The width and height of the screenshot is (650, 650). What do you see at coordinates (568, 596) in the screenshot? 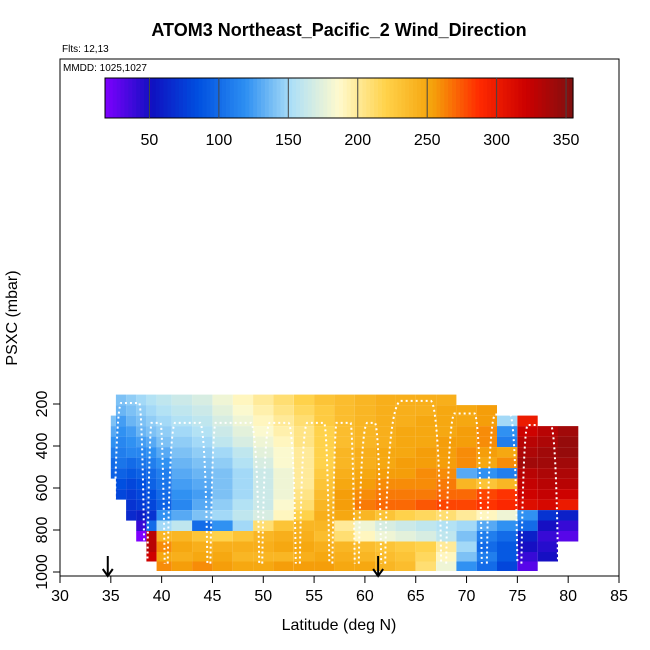
I see `x-tick-label: 80` at bounding box center [568, 596].